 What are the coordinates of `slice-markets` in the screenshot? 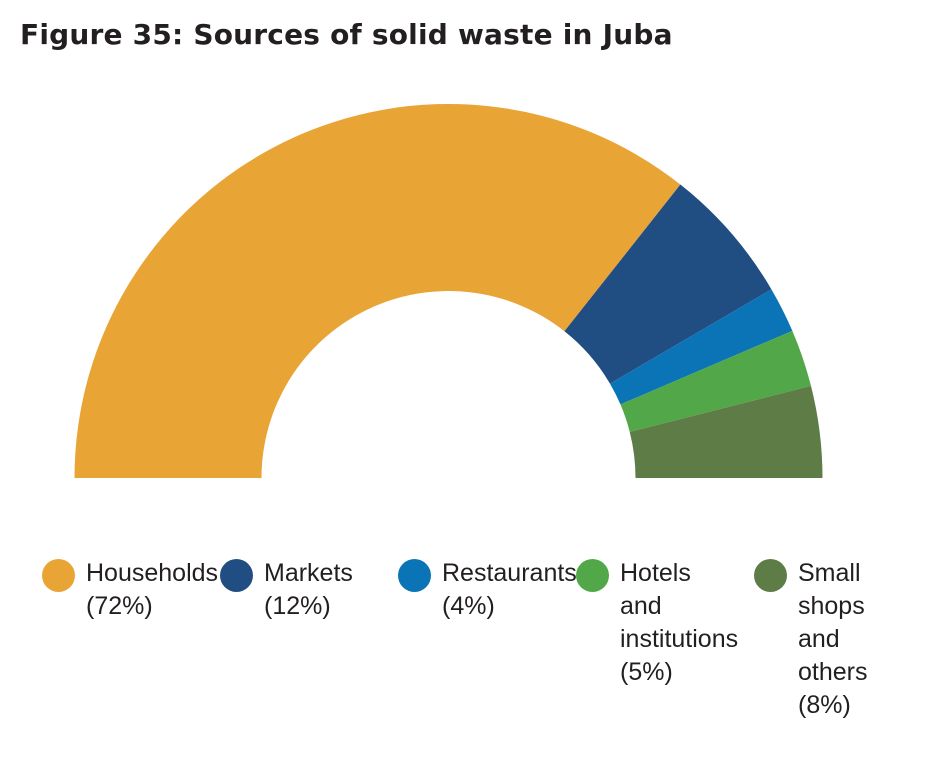 It's located at (668, 284).